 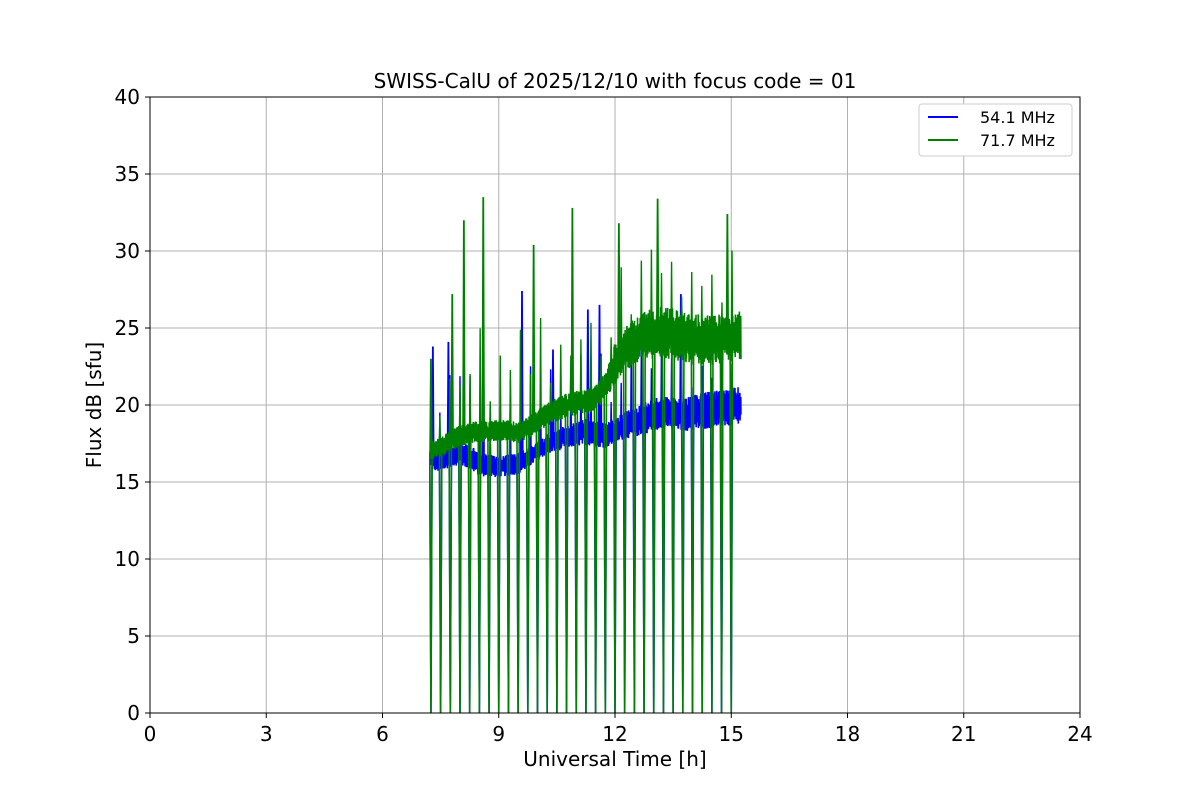 What do you see at coordinates (127, 482) in the screenshot?
I see `y-tick-label: 15` at bounding box center [127, 482].